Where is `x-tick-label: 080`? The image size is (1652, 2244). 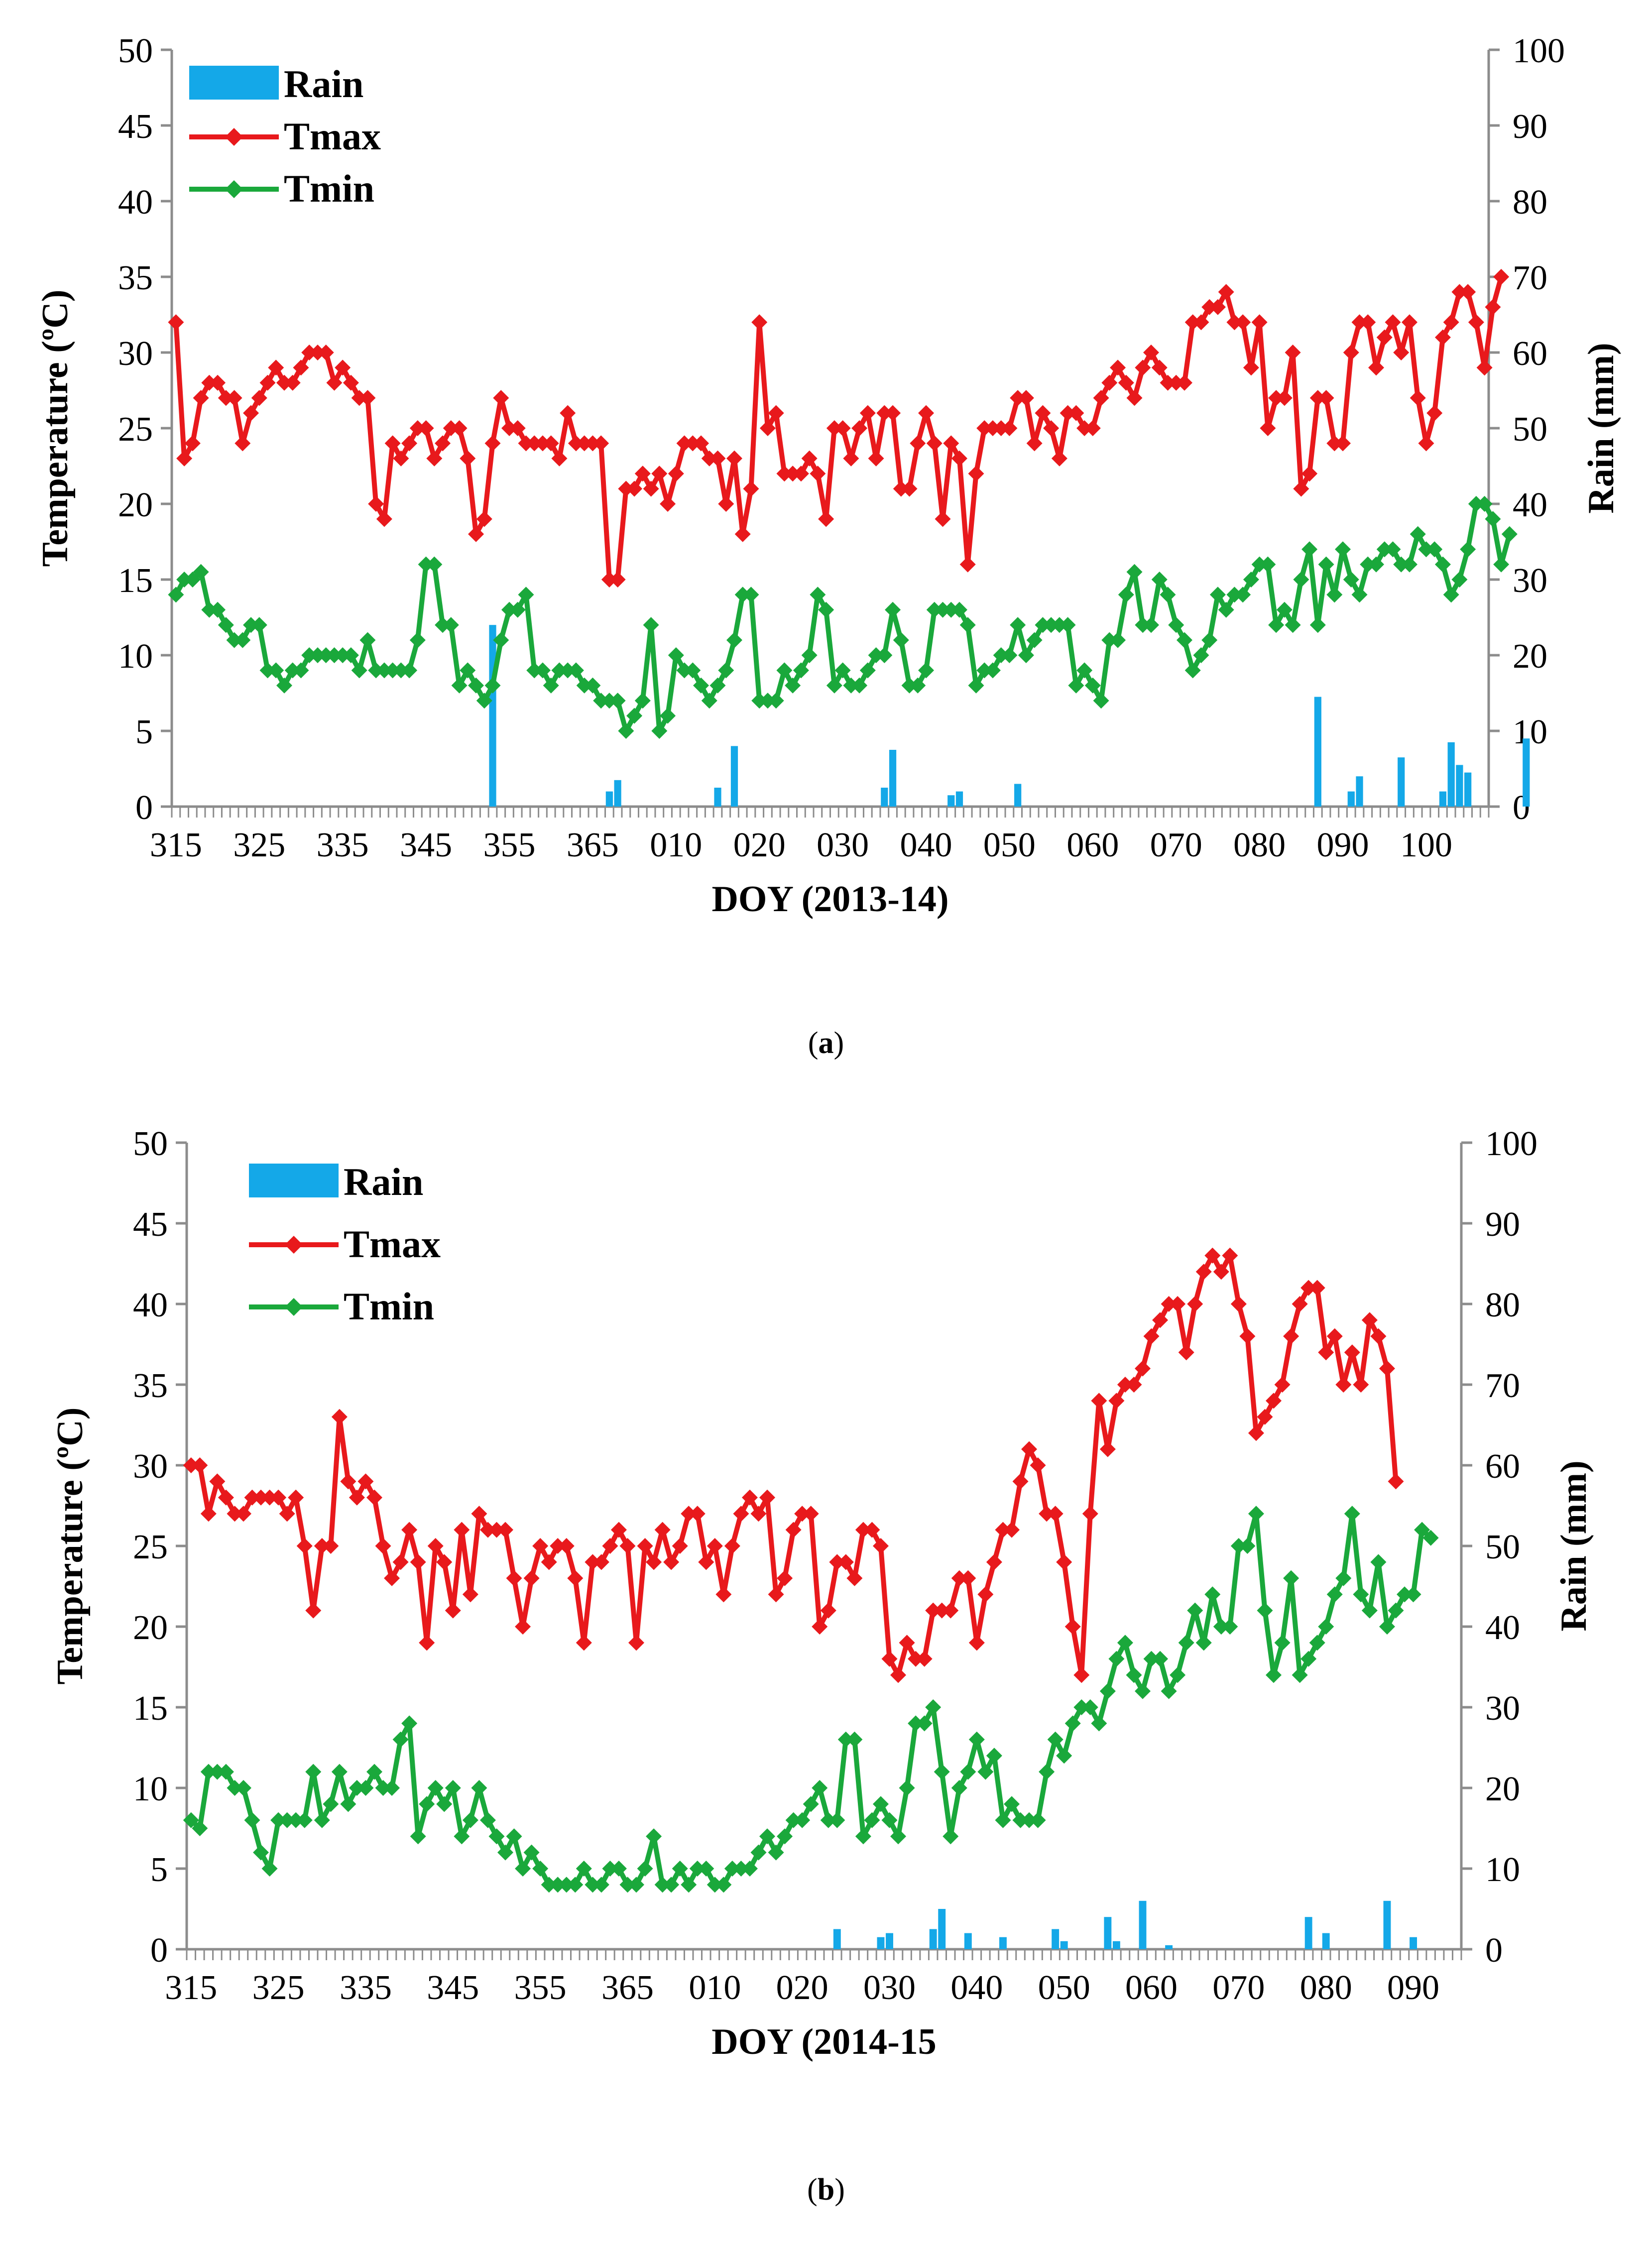 x-tick-label: 080 is located at coordinates (1326, 1988).